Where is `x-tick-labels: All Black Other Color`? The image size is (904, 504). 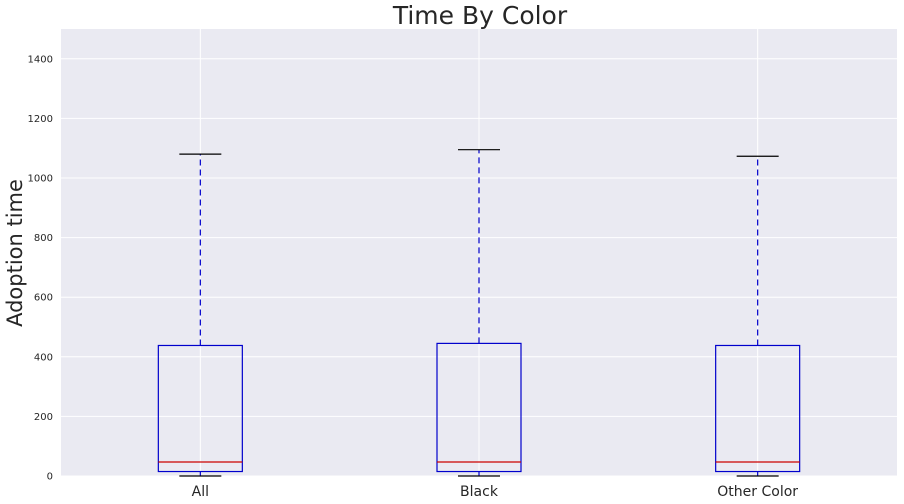
x-tick-labels: All Black Other Color is located at coordinates (495, 492).